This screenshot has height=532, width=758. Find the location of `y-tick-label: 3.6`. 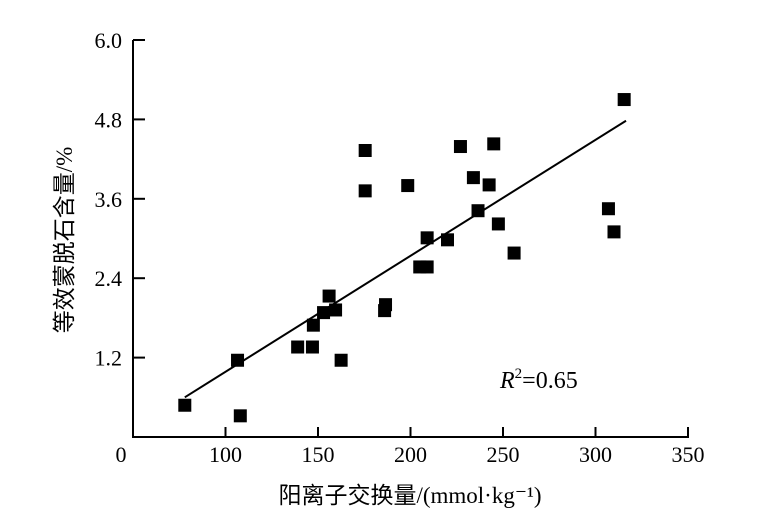

y-tick-label: 3.6 is located at coordinates (109, 199).